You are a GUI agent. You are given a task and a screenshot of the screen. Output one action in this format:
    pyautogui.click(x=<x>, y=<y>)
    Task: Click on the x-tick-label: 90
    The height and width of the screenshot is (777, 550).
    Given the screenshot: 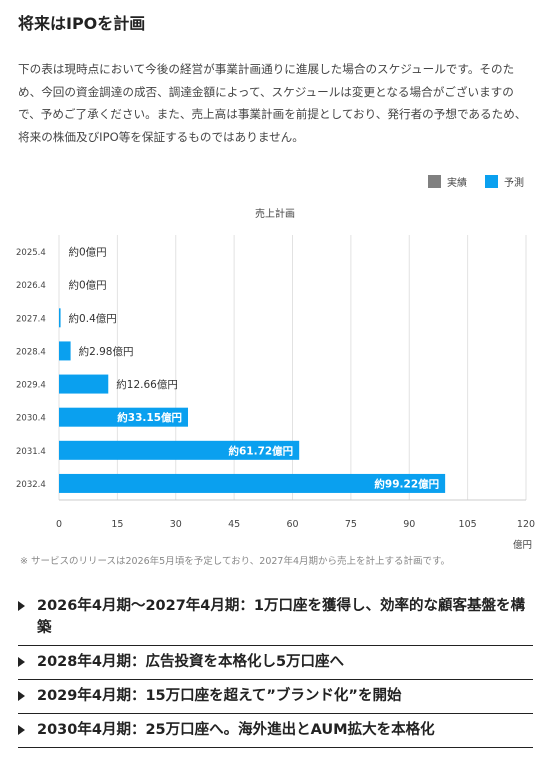 What is the action you would take?
    pyautogui.click(x=409, y=524)
    